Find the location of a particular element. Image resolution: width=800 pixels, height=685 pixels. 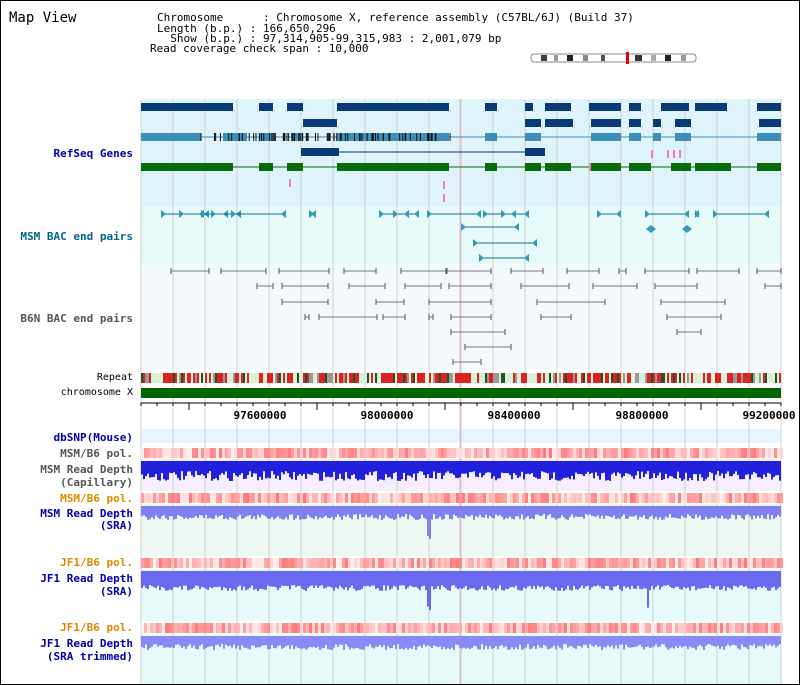

track-label-msm-depth-sra: MSM Read Depth is located at coordinates (86, 513).